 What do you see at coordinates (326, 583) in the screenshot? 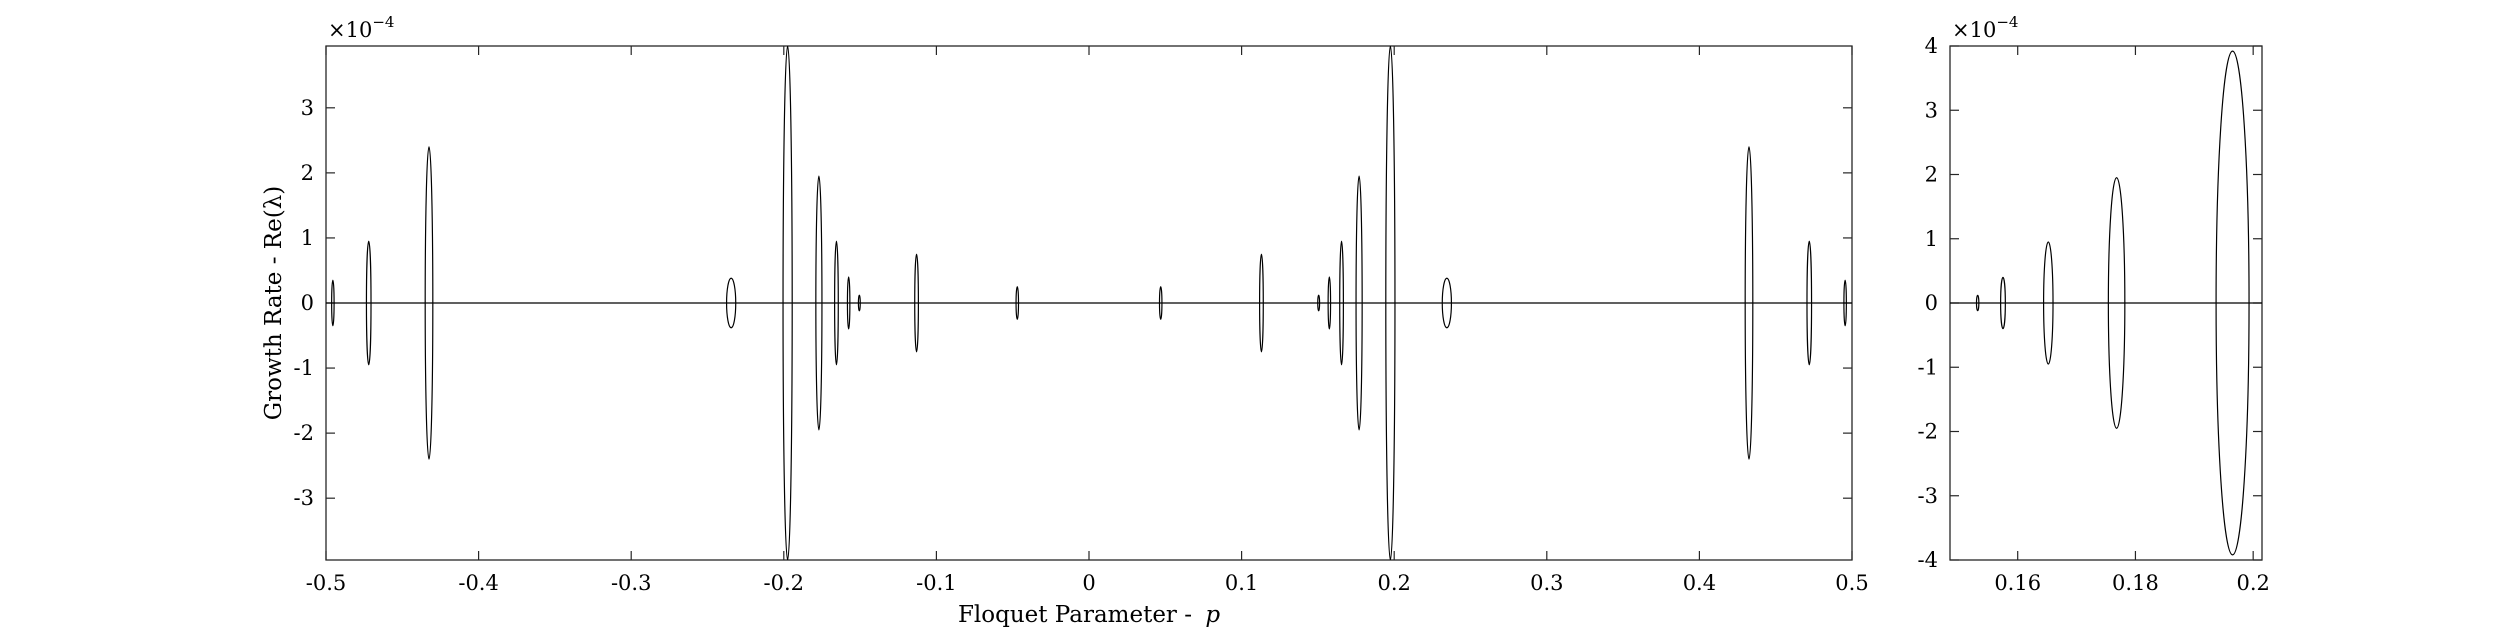
I see `x-tick-label: -0.5` at bounding box center [326, 583].